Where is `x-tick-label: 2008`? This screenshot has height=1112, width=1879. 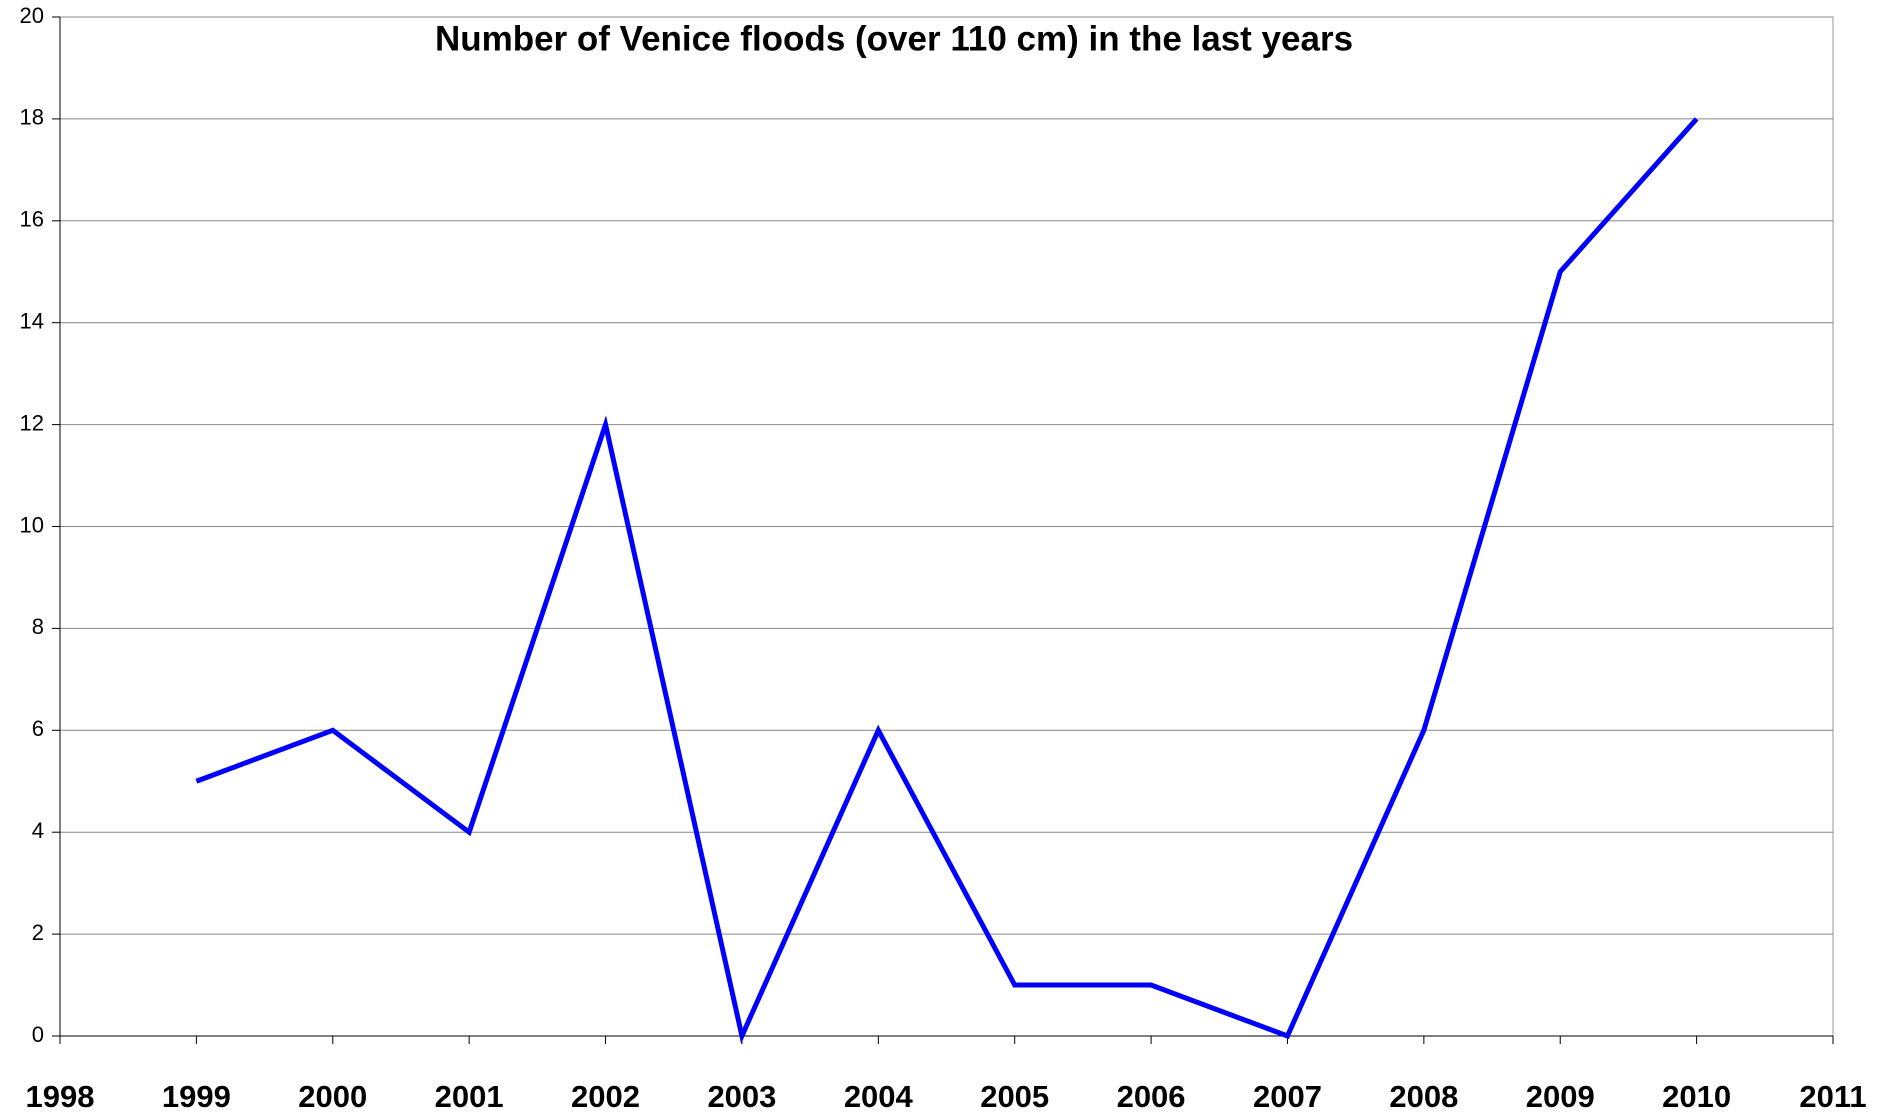
x-tick-label: 2008 is located at coordinates (1423, 1095).